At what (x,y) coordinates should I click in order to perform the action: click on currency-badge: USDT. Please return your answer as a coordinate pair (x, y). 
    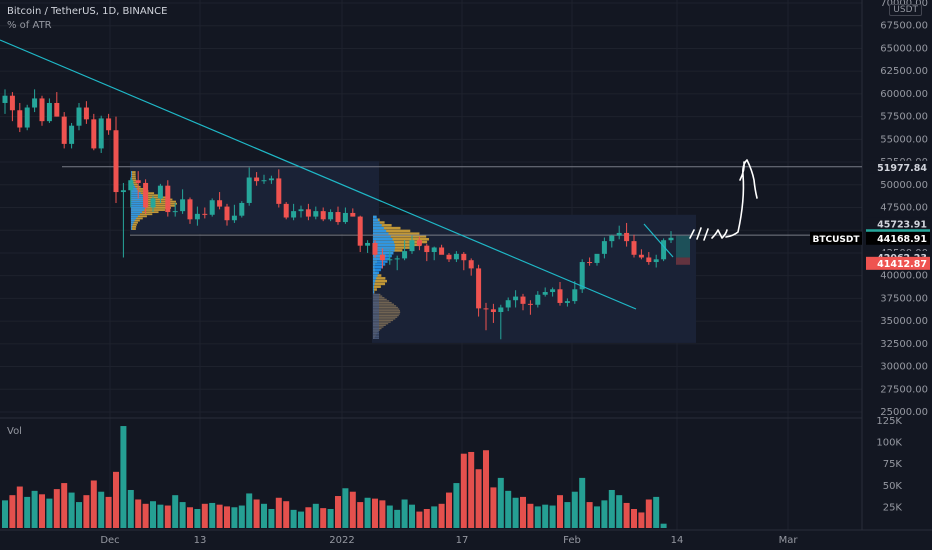
    Looking at the image, I should click on (905, 10).